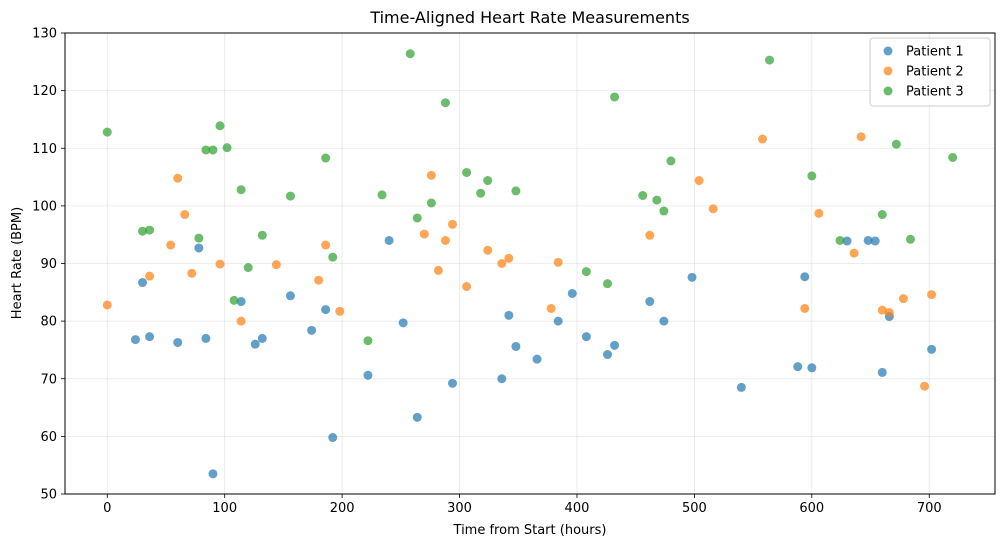 This screenshot has height=547, width=1005. I want to click on legend-label: Patient 3, so click(935, 92).